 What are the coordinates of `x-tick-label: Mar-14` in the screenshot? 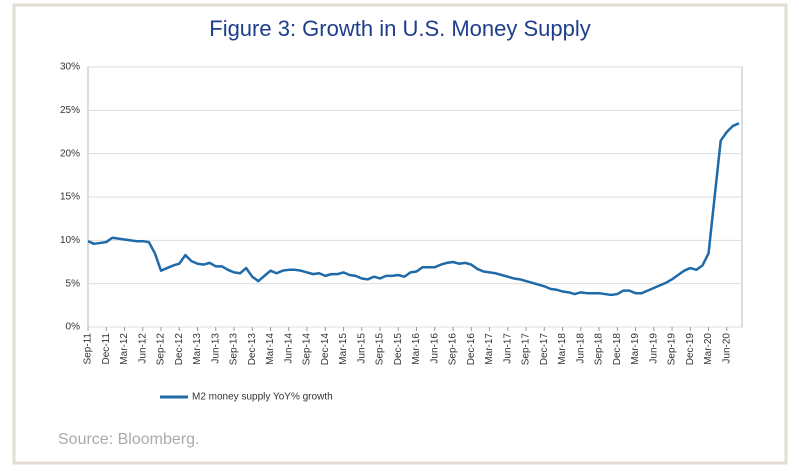 It's located at (270, 349).